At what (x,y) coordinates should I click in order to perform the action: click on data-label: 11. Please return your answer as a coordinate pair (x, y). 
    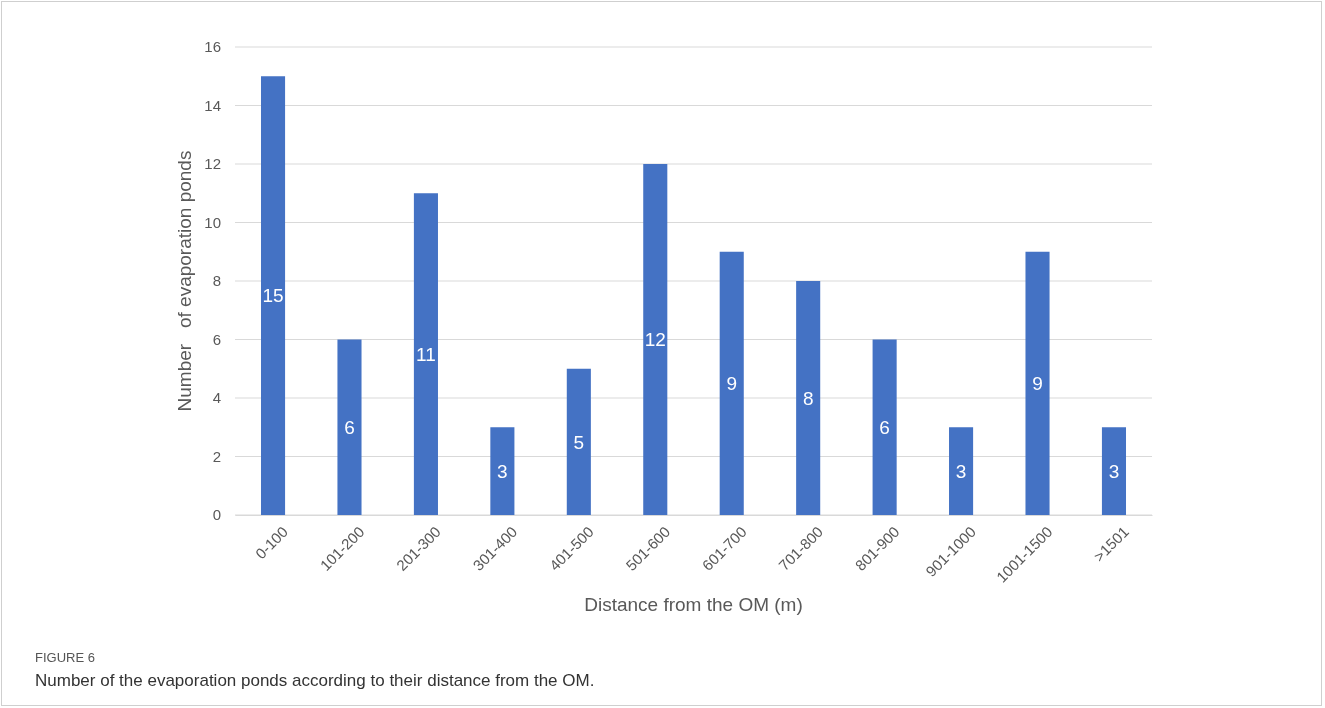
    Looking at the image, I should click on (426, 354).